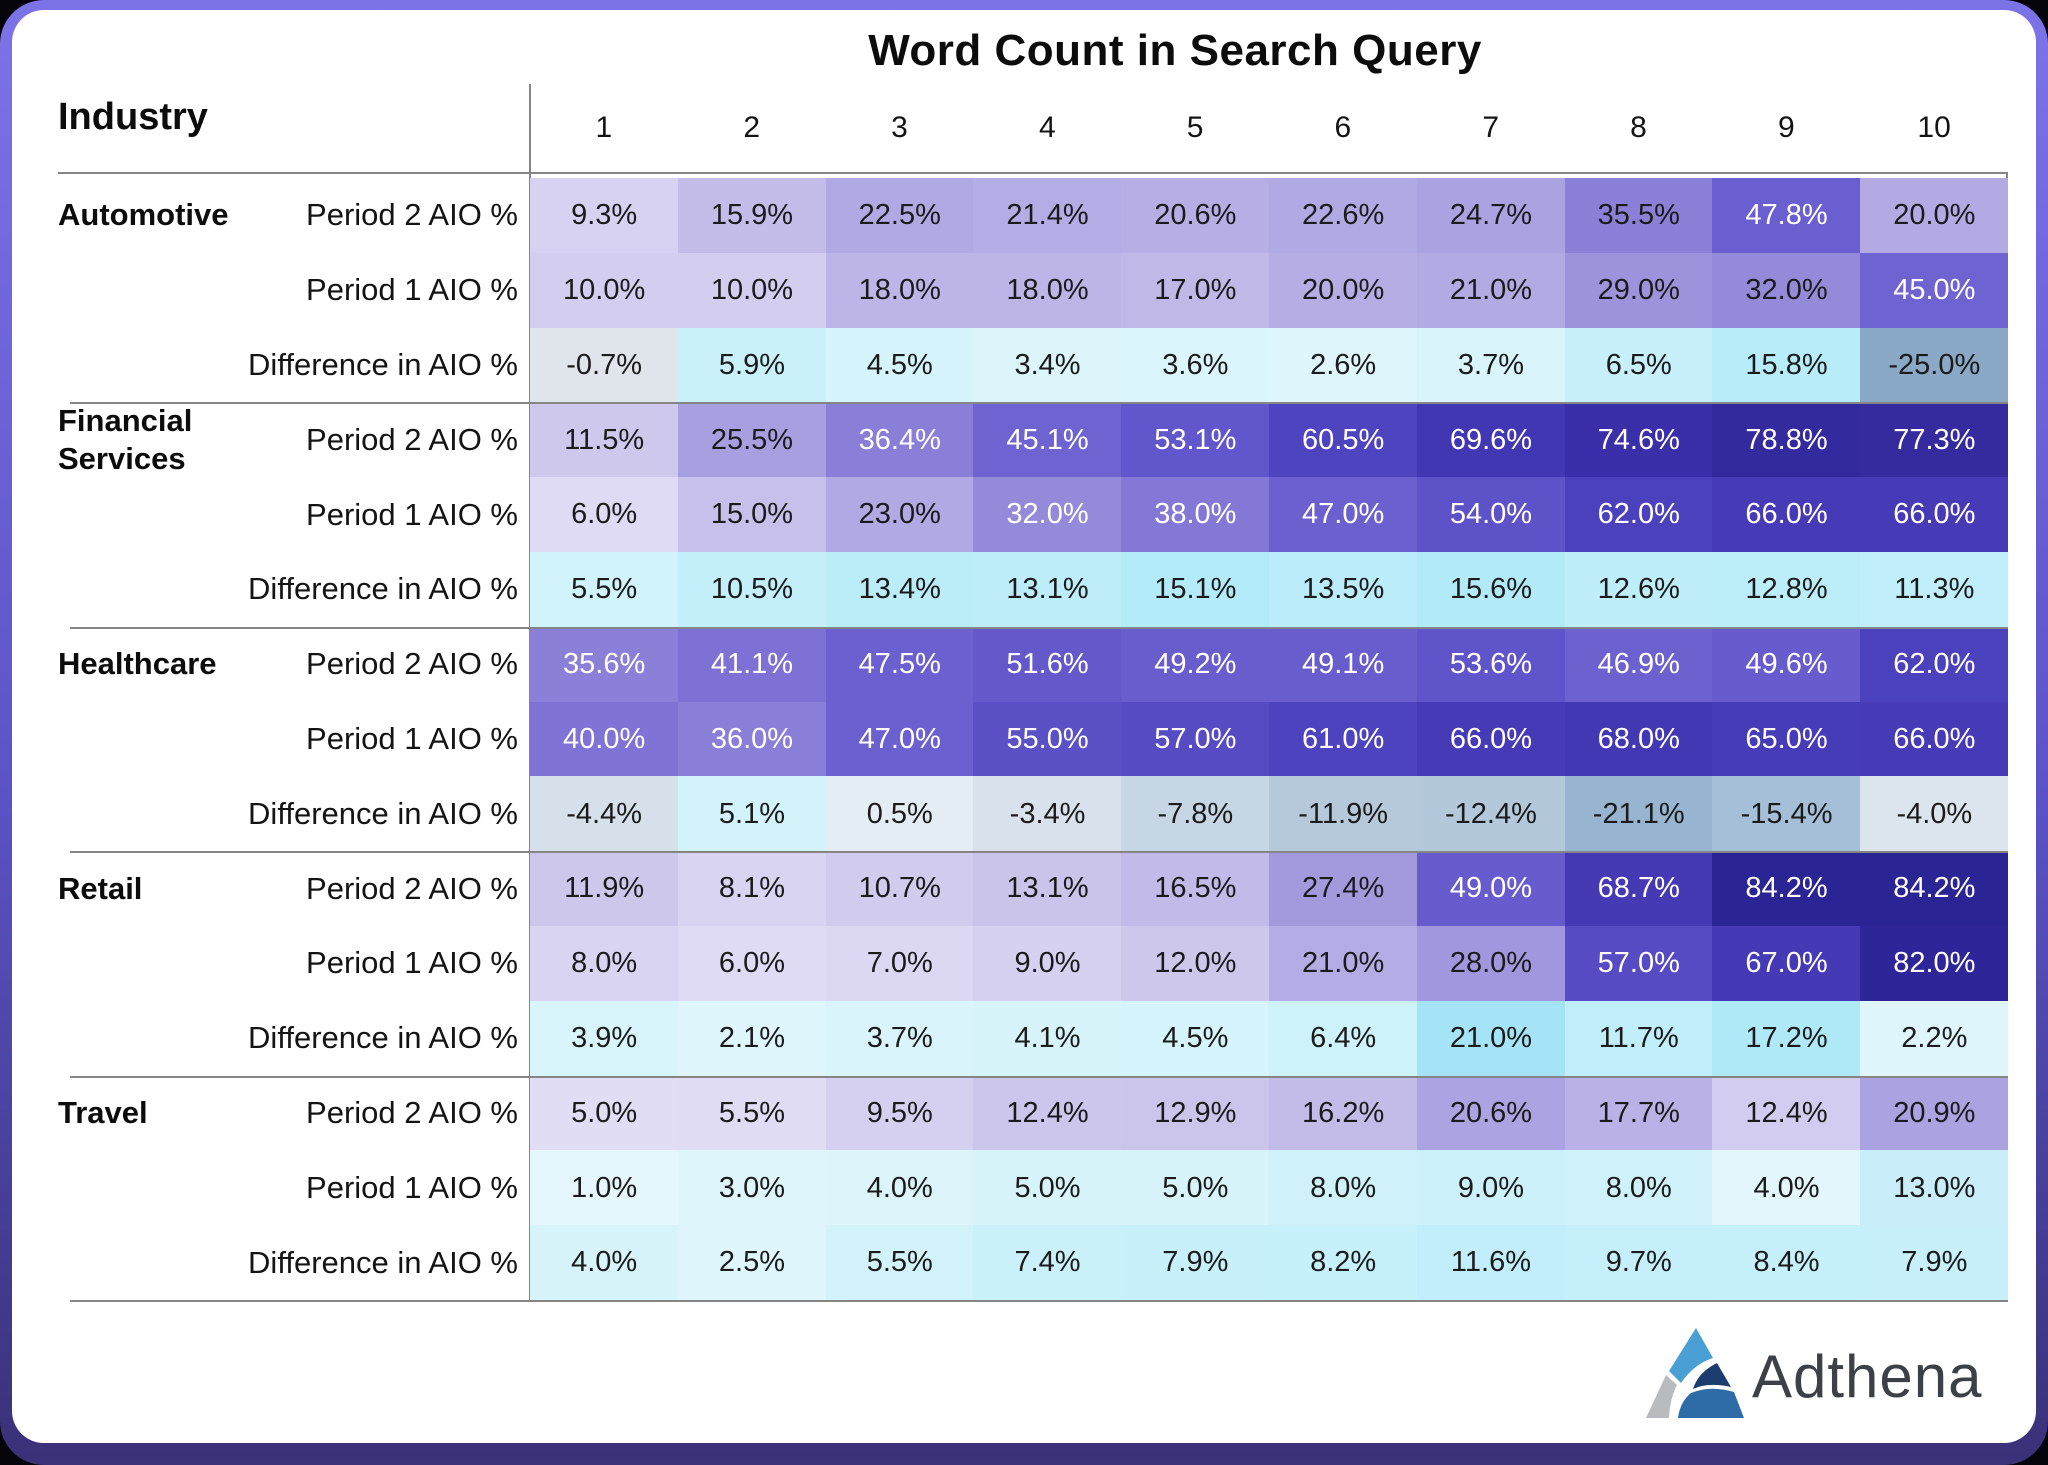 The width and height of the screenshot is (2048, 1465). What do you see at coordinates (1786, 1263) in the screenshot?
I see `heatmap-cell: 8.4%` at bounding box center [1786, 1263].